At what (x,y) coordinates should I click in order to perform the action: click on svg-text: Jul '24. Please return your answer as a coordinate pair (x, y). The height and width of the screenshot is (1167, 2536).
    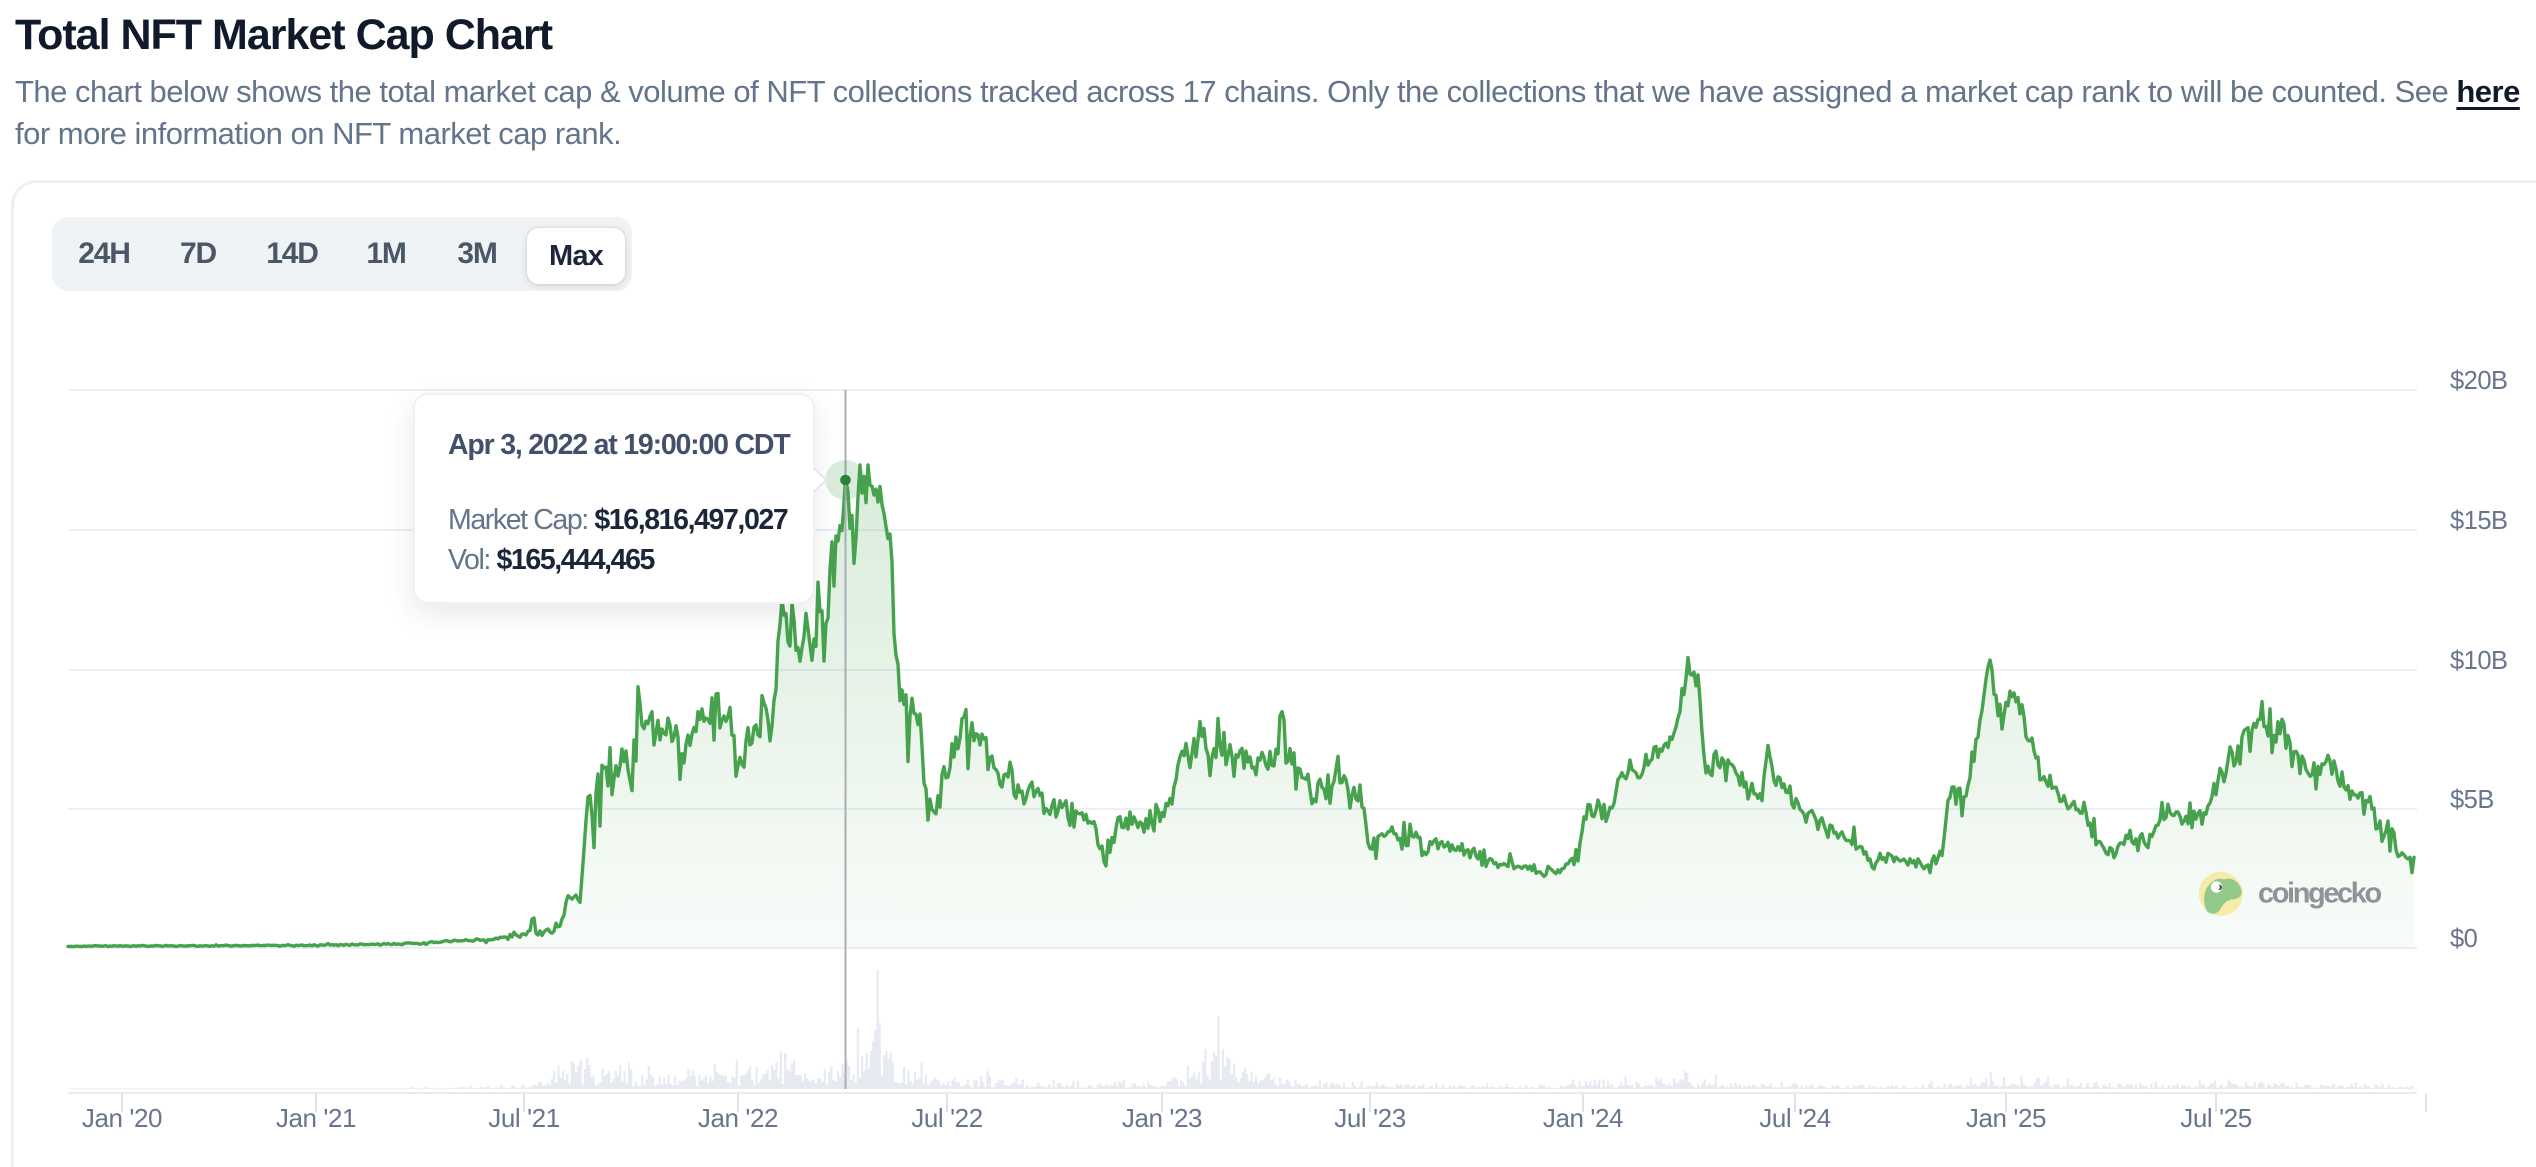
    Looking at the image, I should click on (1795, 1118).